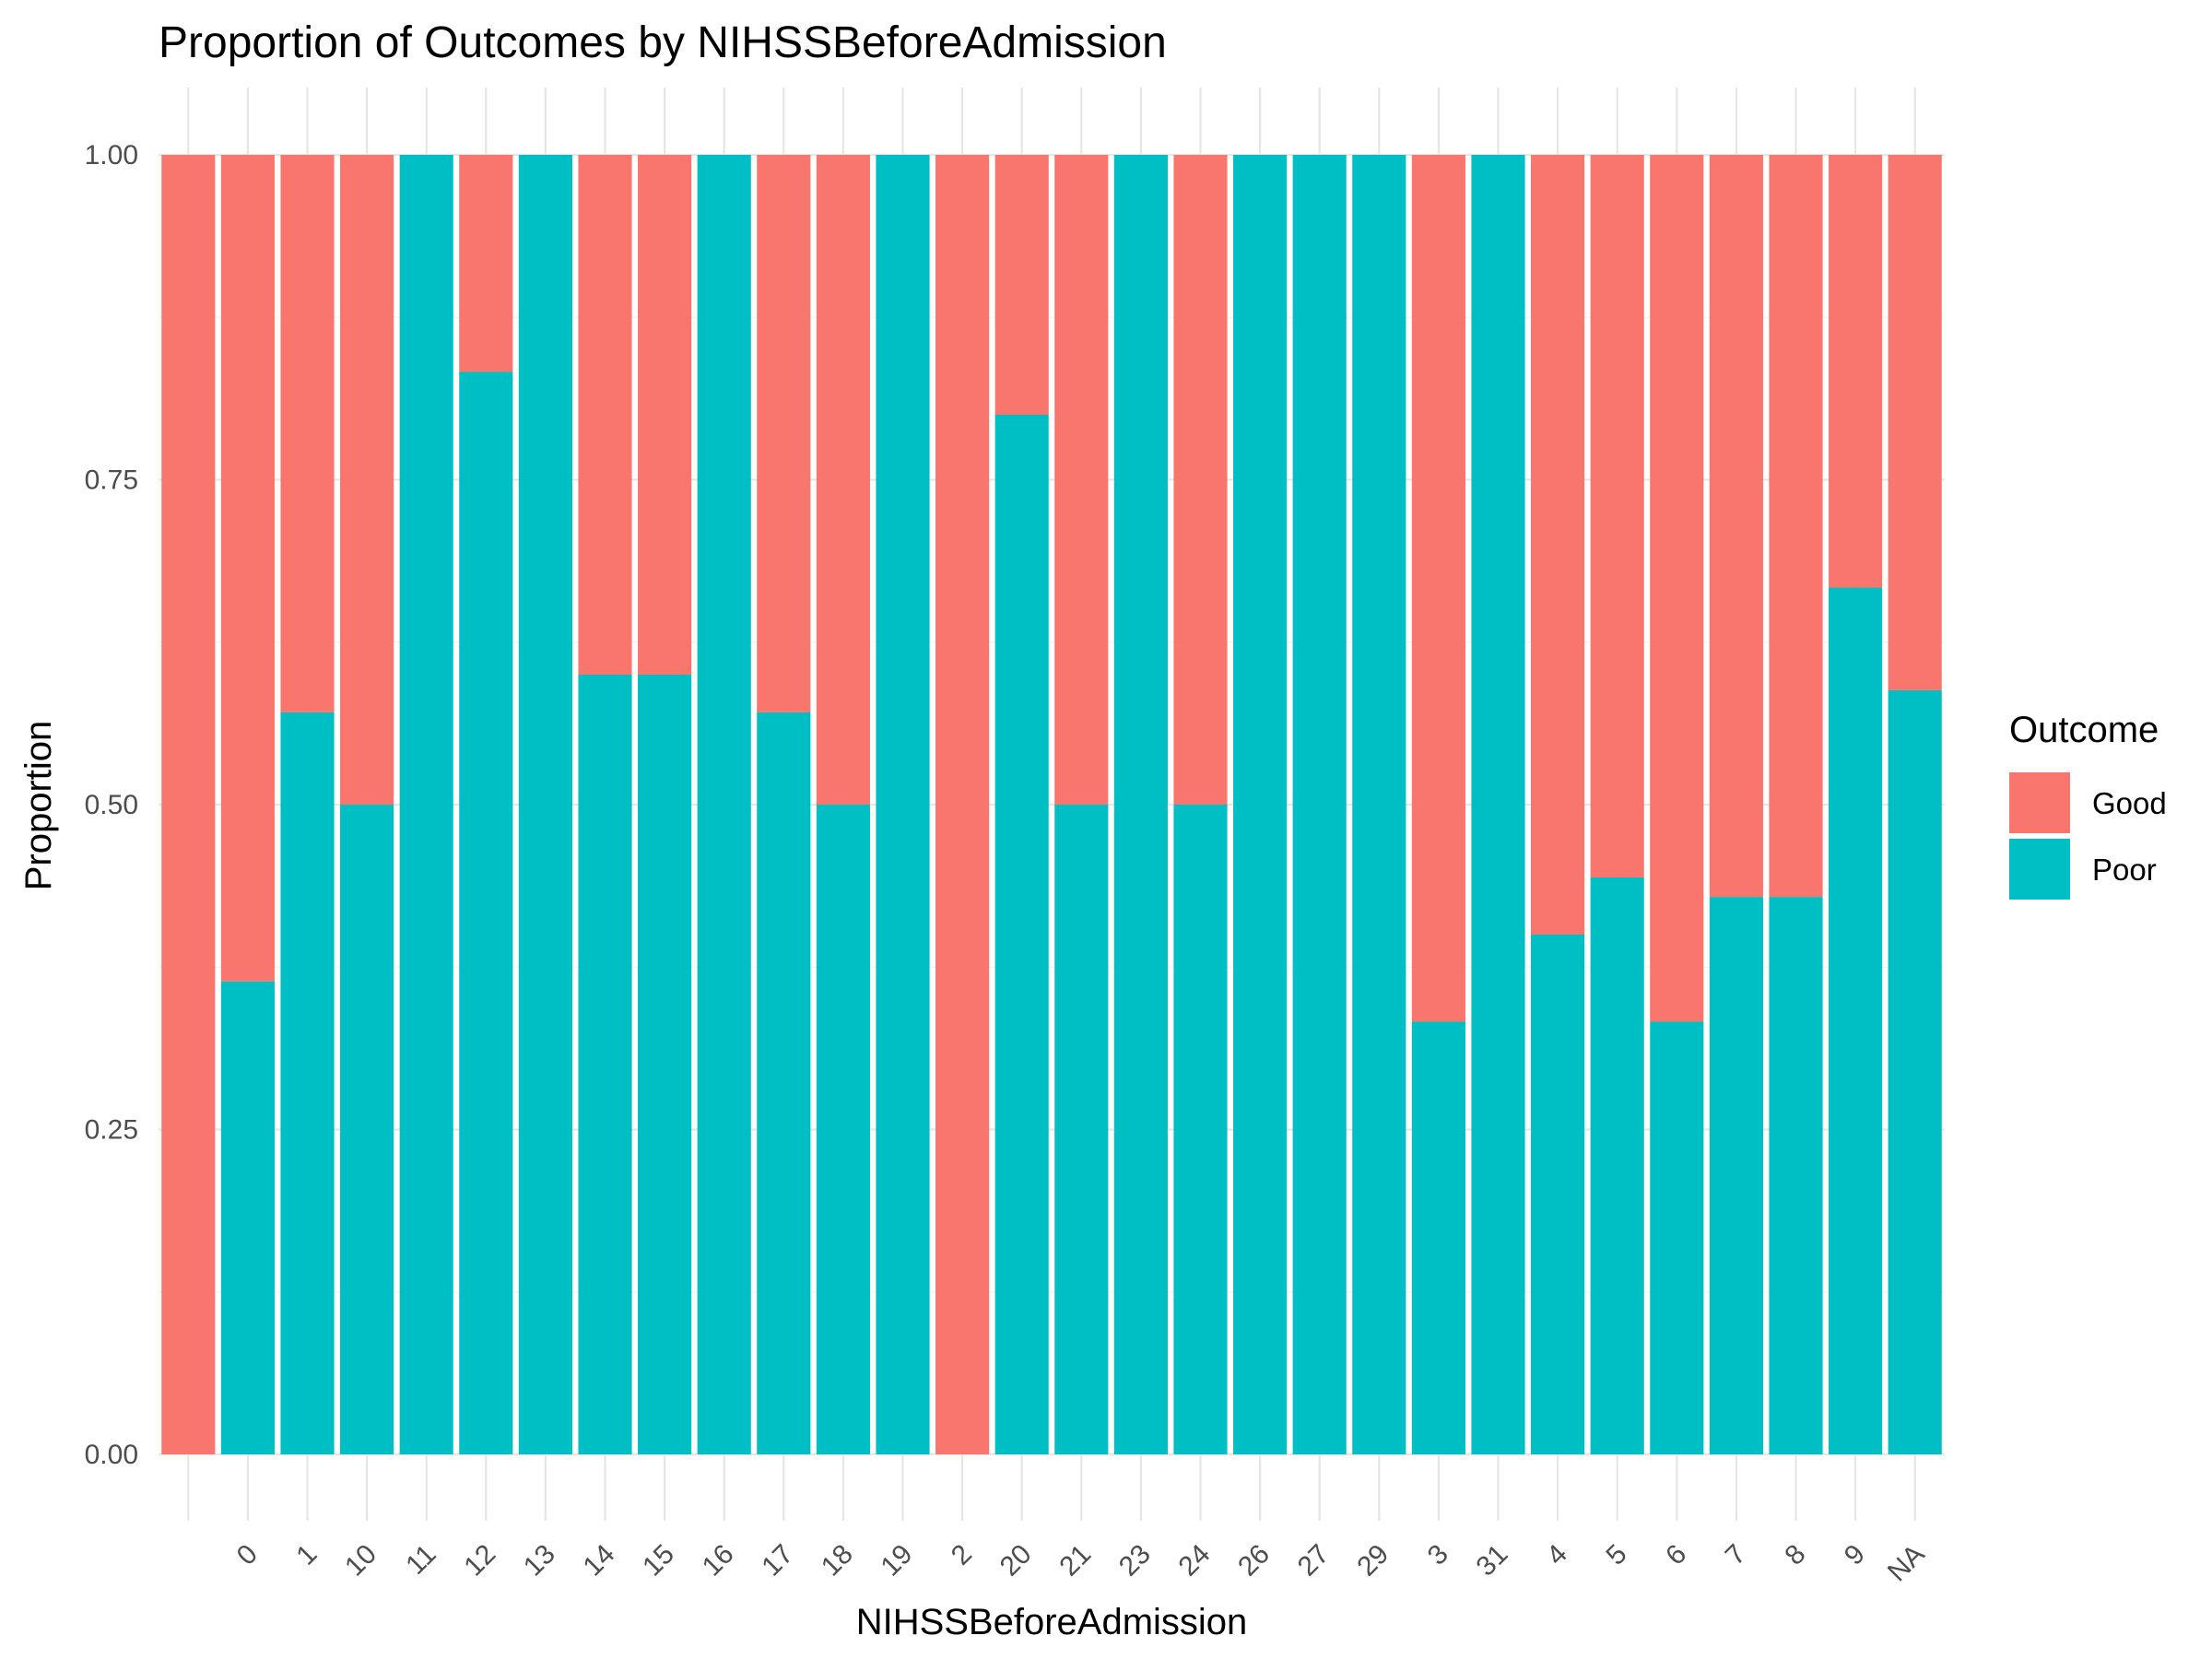 The width and height of the screenshot is (2212, 1659). I want to click on legend-label-poor: Poor, so click(2124, 870).